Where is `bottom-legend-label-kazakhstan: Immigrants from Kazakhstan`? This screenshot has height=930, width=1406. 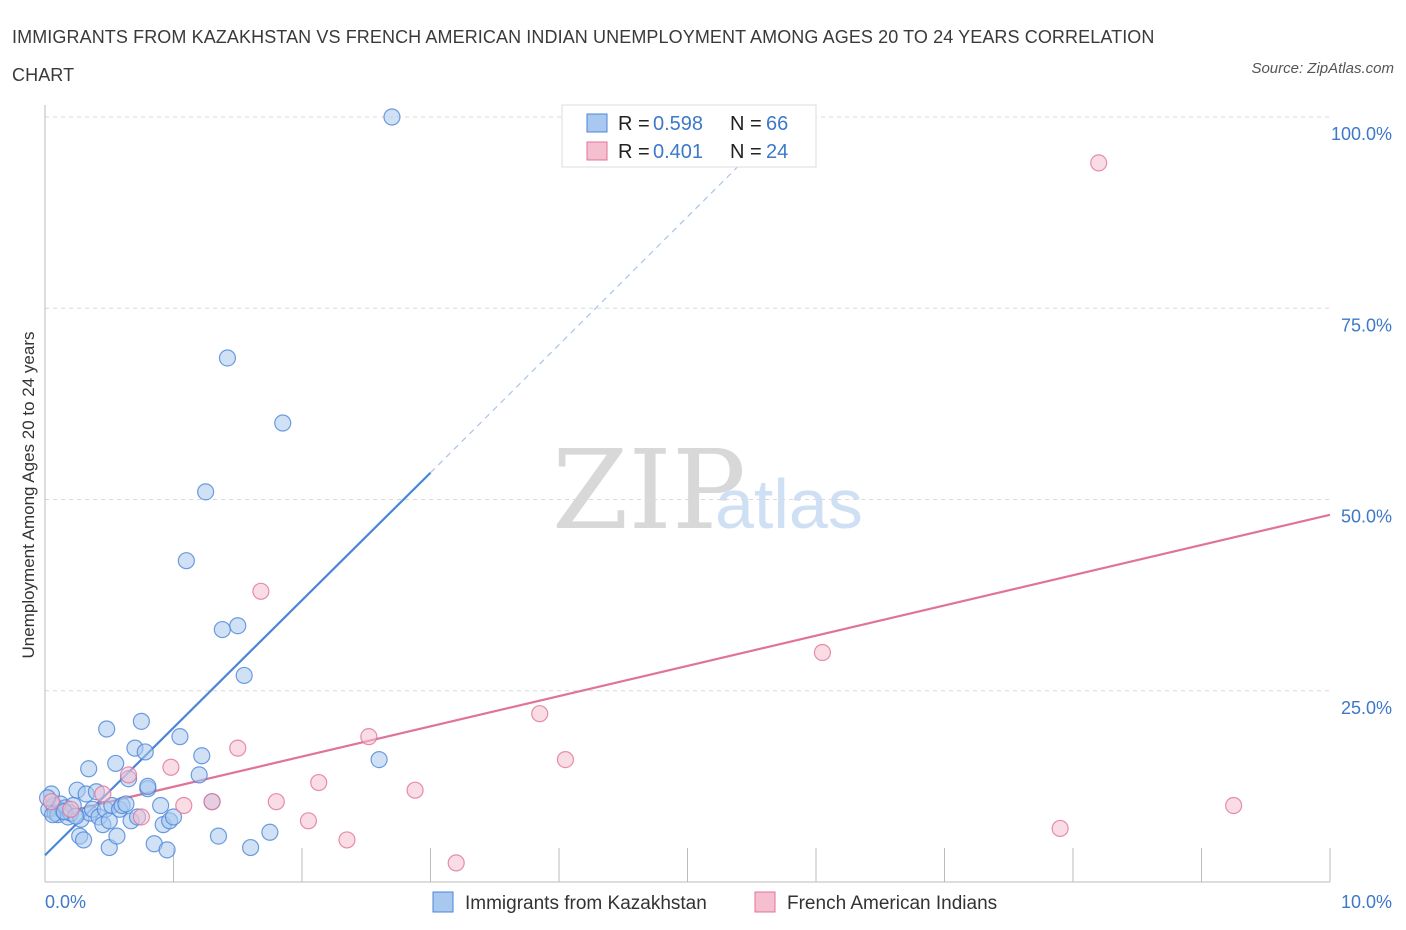 bottom-legend-label-kazakhstan: Immigrants from Kazakhstan is located at coordinates (586, 903).